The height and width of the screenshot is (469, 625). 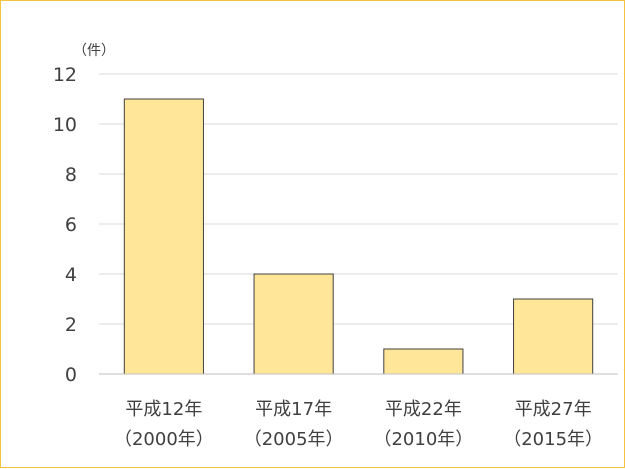 What do you see at coordinates (553, 439) in the screenshot?
I see `x-tick-sublabel: （2015年）` at bounding box center [553, 439].